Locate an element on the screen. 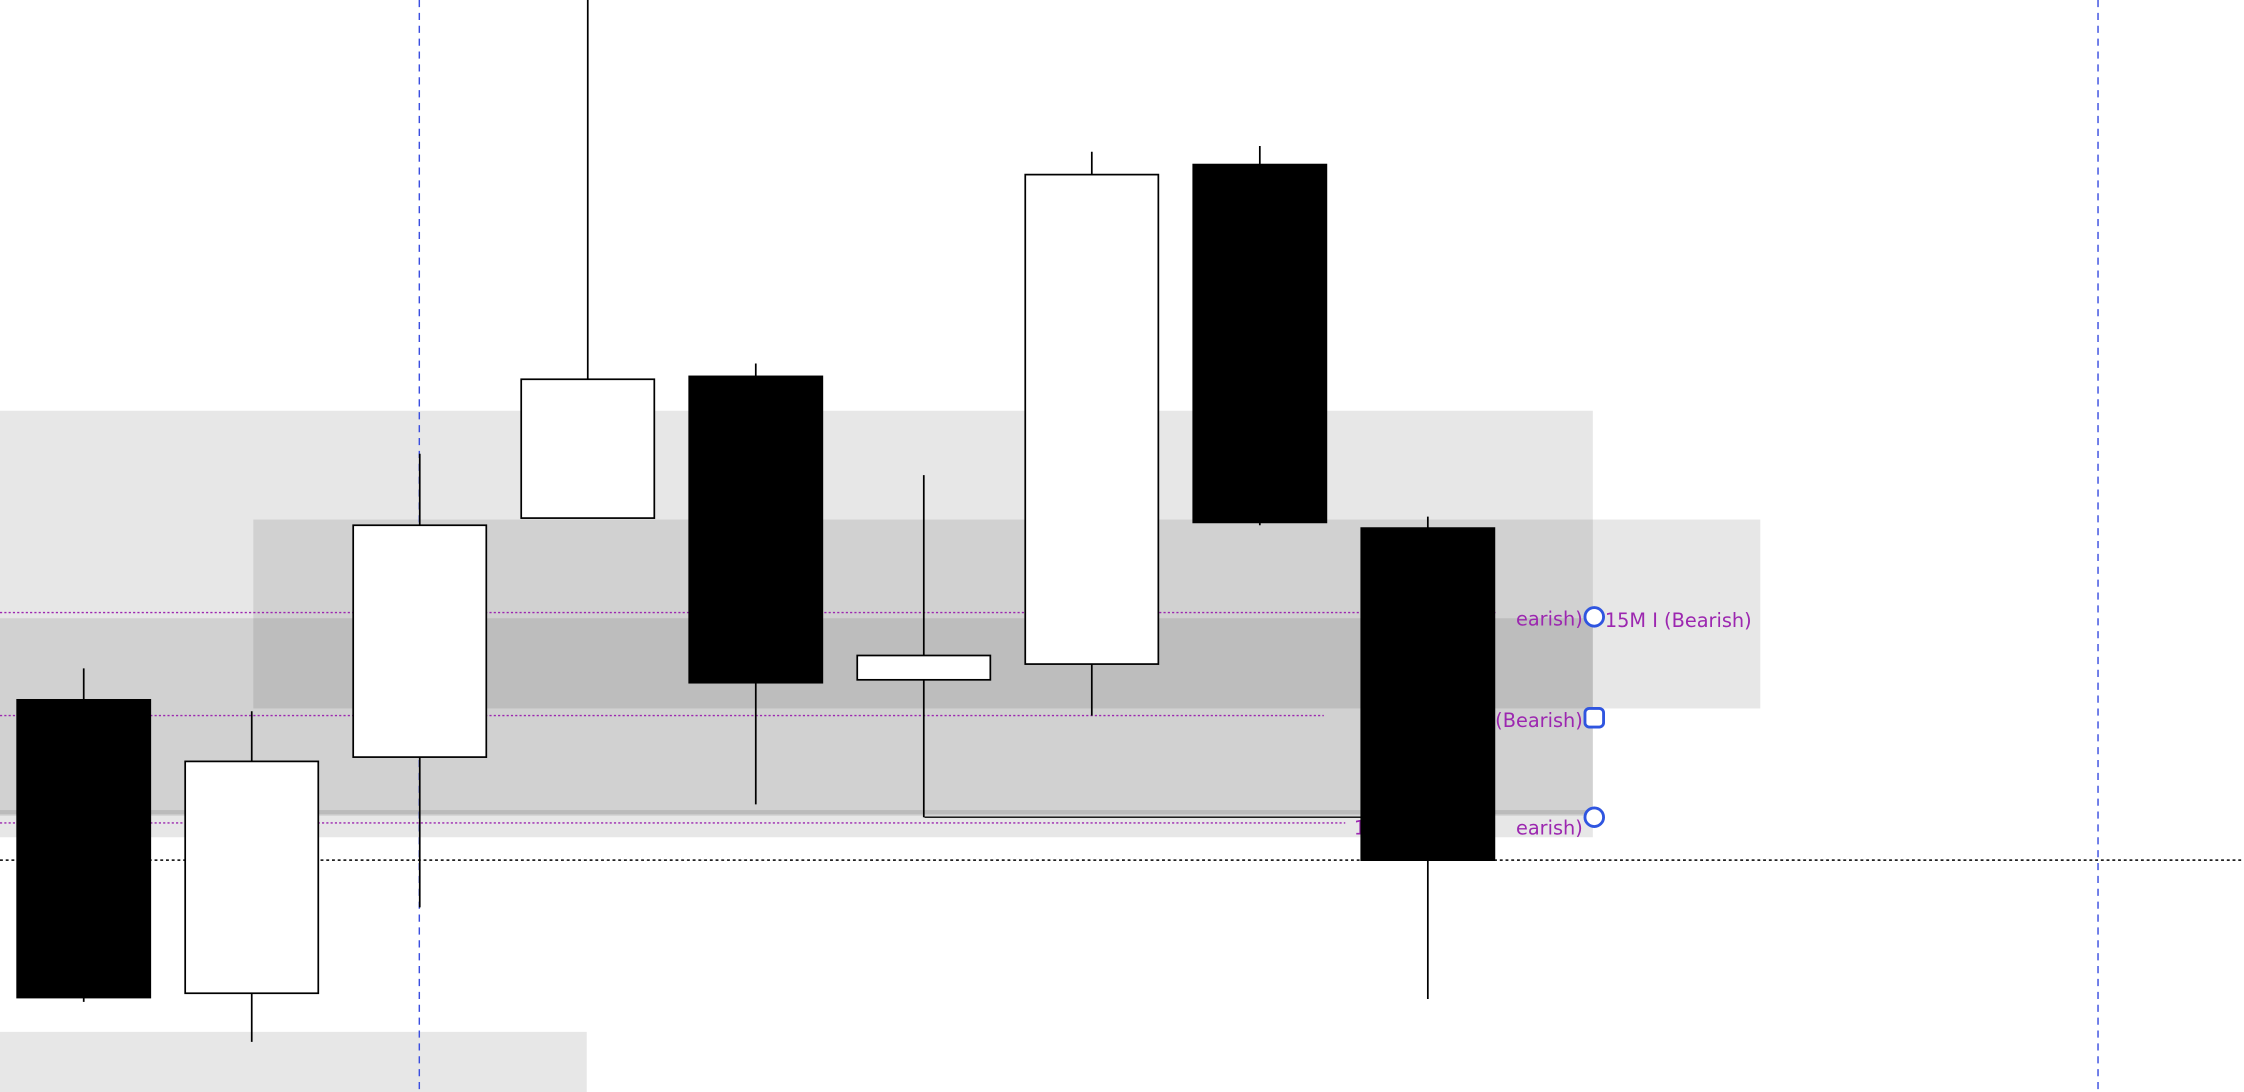  zone-middle is located at coordinates (1007, 614).